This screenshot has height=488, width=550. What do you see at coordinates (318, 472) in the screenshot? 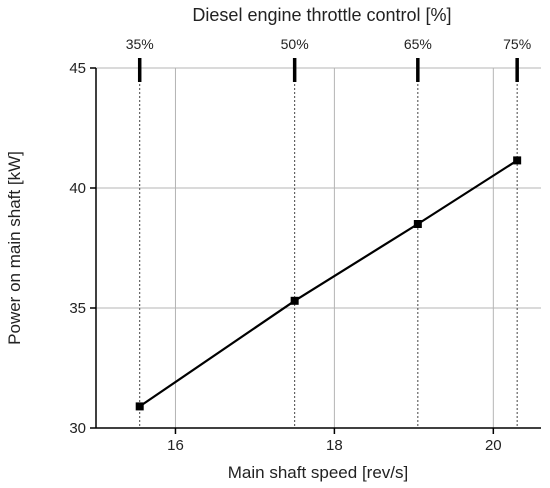
I see `x-axis-label: Main shaft speed [rev/s]` at bounding box center [318, 472].